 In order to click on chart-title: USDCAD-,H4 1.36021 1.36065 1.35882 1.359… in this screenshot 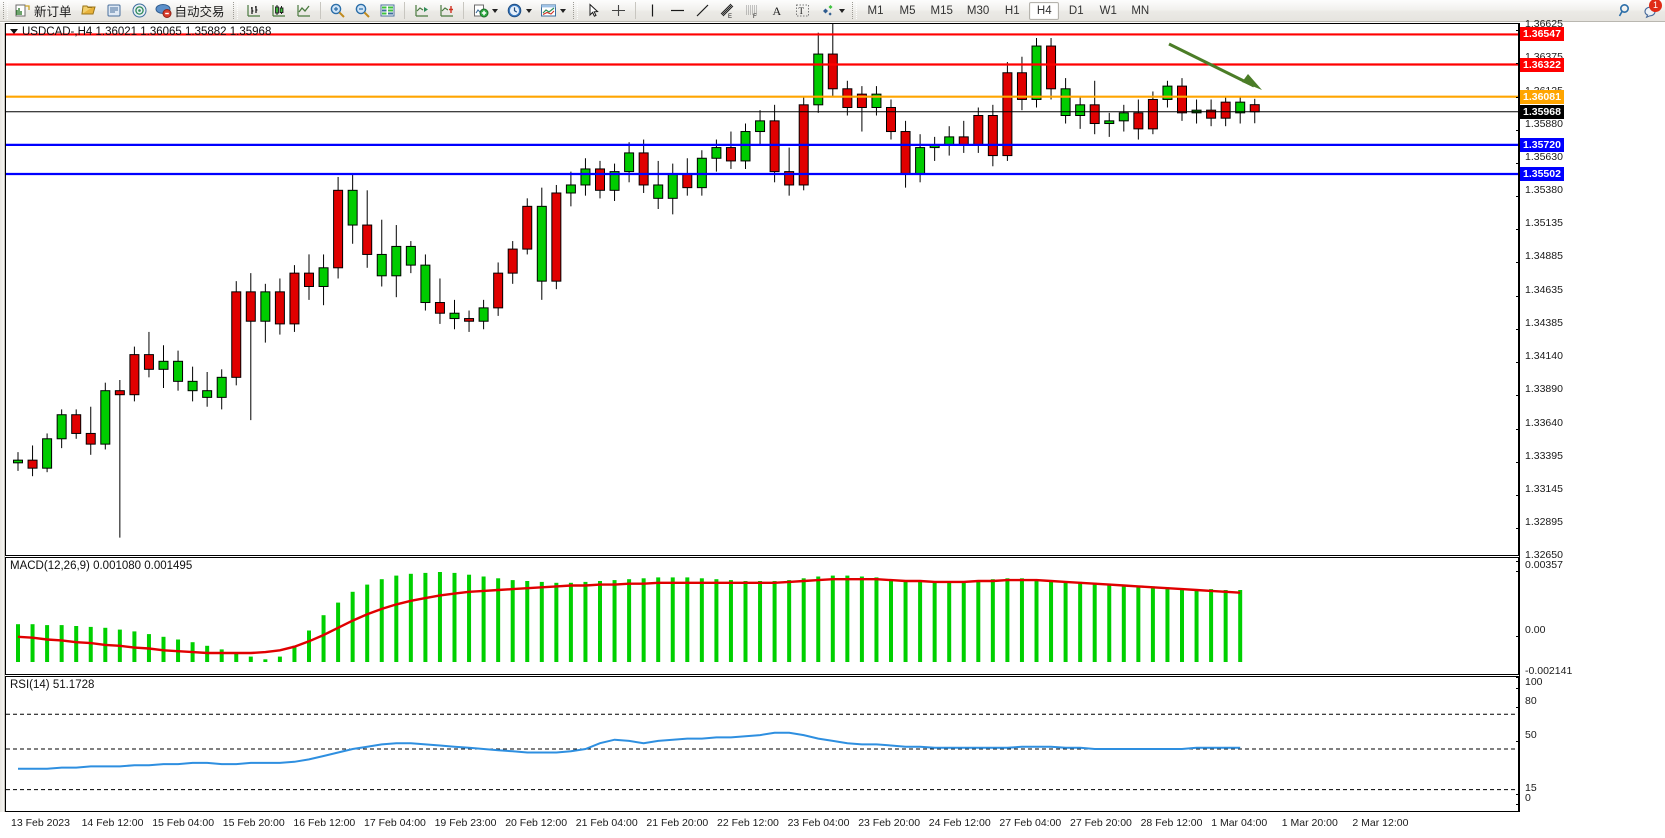, I will do `click(140, 32)`.